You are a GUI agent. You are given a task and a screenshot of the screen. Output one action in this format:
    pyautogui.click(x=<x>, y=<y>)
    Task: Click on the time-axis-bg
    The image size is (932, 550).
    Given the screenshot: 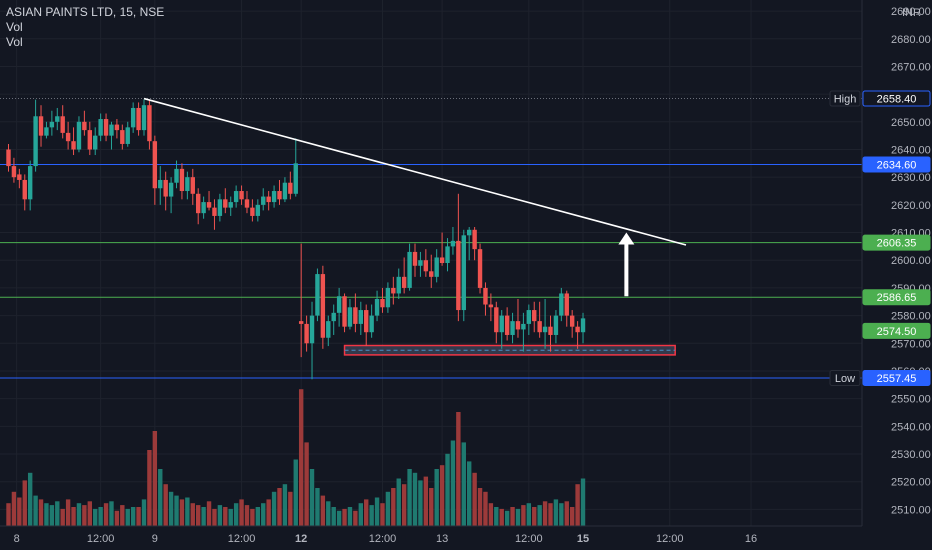 What is the action you would take?
    pyautogui.click(x=466, y=538)
    